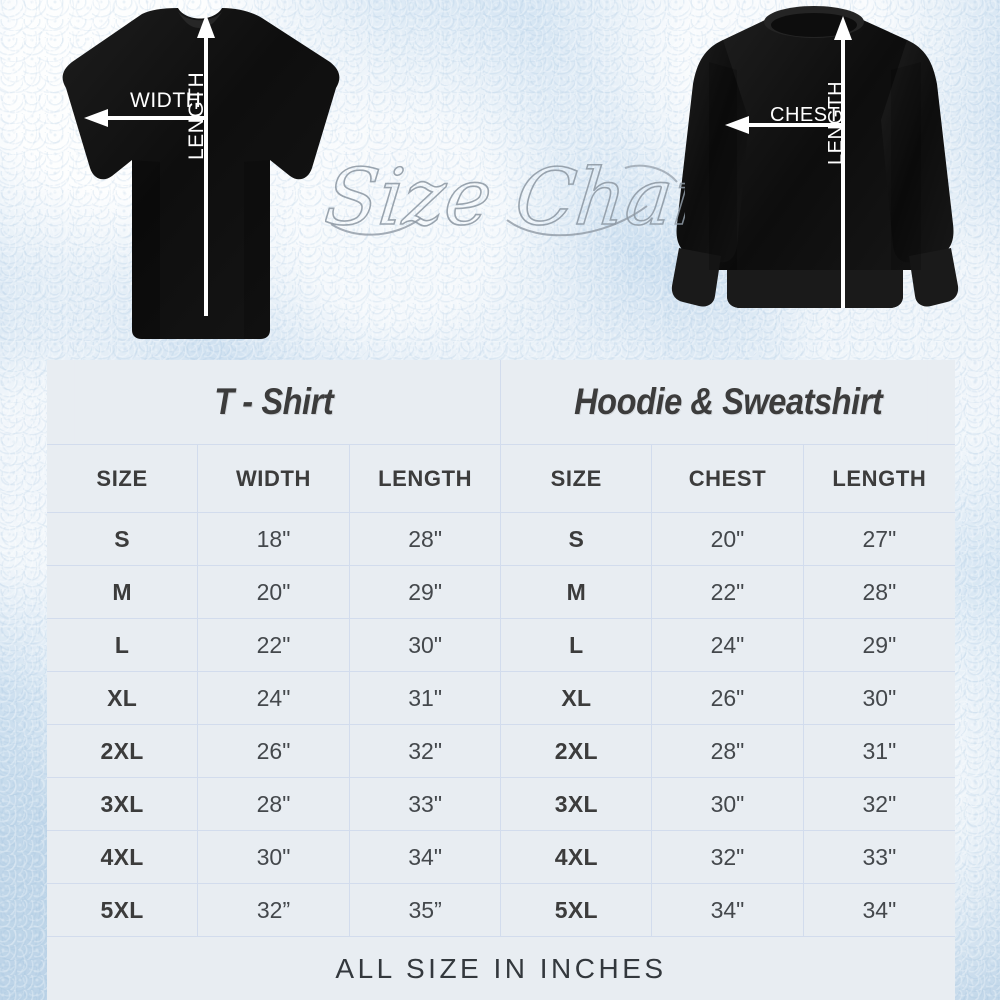  I want to click on tshirt-length-label: LENGTH, so click(196, 115).